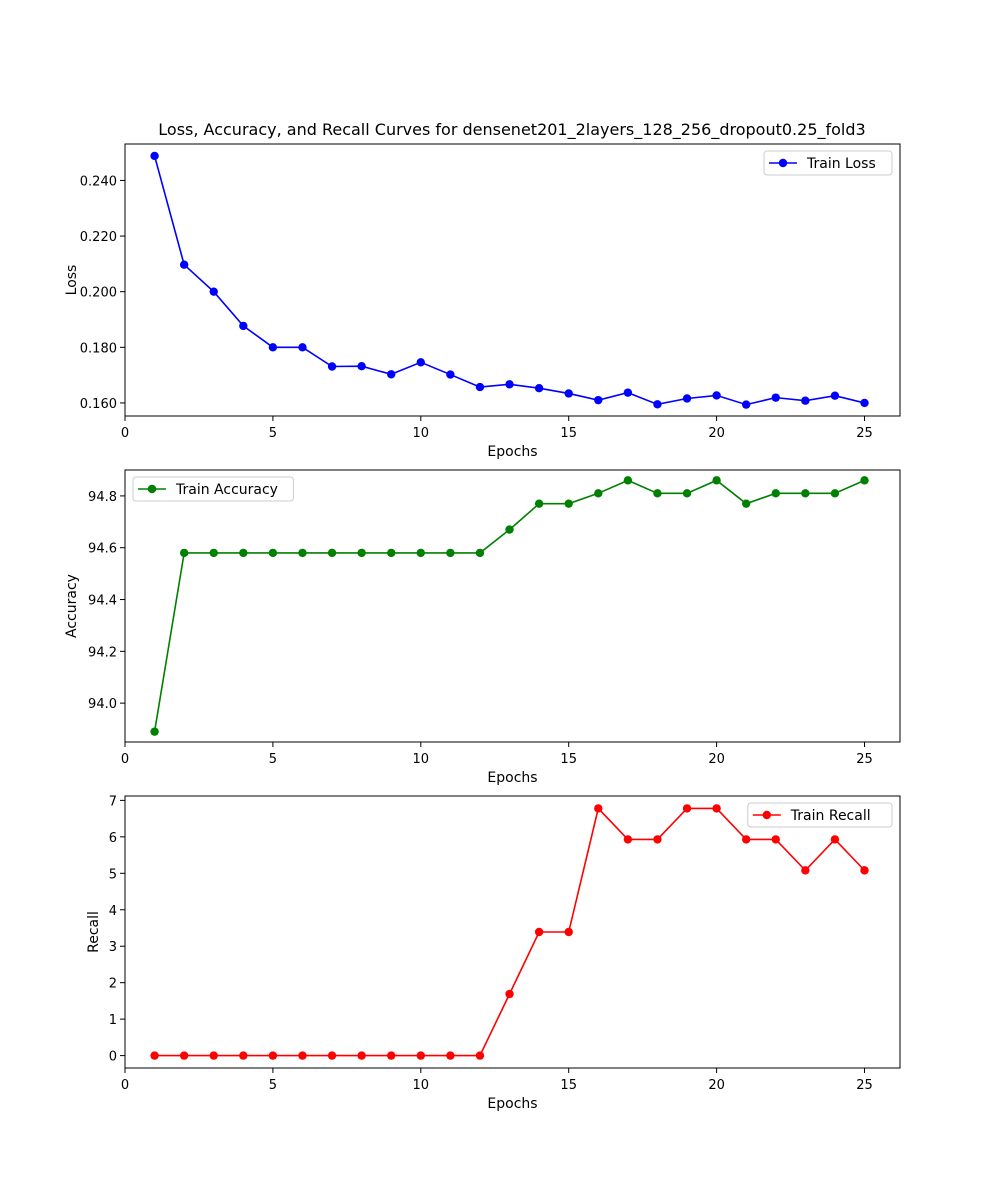 The width and height of the screenshot is (1000, 1200). I want to click on loss-x-tick-label: 0, so click(125, 433).